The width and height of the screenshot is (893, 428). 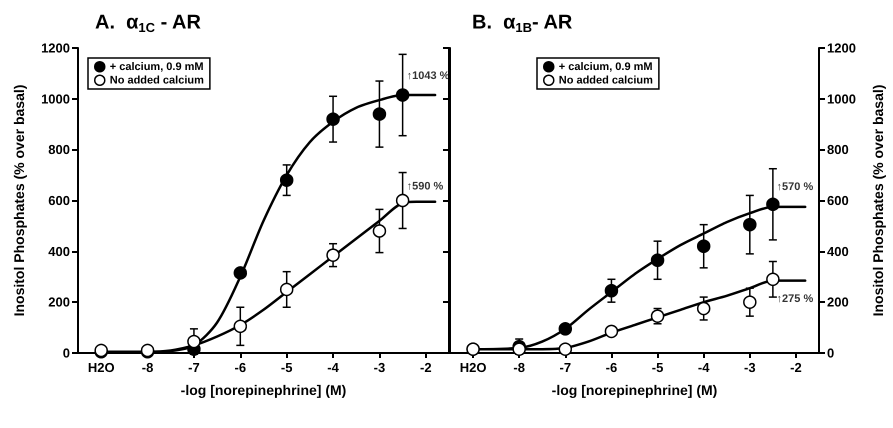 What do you see at coordinates (59, 302) in the screenshot?
I see `y-tick-label: 200` at bounding box center [59, 302].